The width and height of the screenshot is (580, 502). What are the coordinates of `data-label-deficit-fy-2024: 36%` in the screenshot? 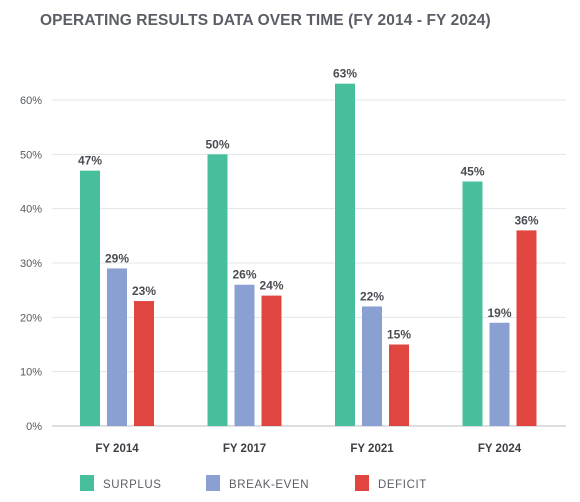 It's located at (526, 220).